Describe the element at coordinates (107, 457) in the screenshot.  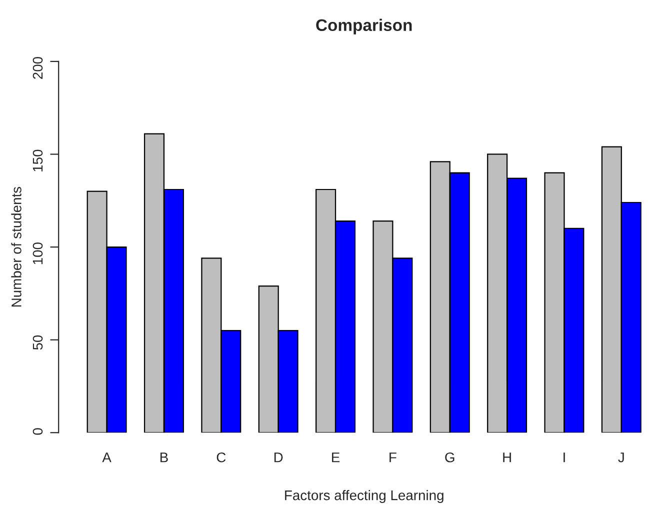
I see `x-tick-label: A` at that location.